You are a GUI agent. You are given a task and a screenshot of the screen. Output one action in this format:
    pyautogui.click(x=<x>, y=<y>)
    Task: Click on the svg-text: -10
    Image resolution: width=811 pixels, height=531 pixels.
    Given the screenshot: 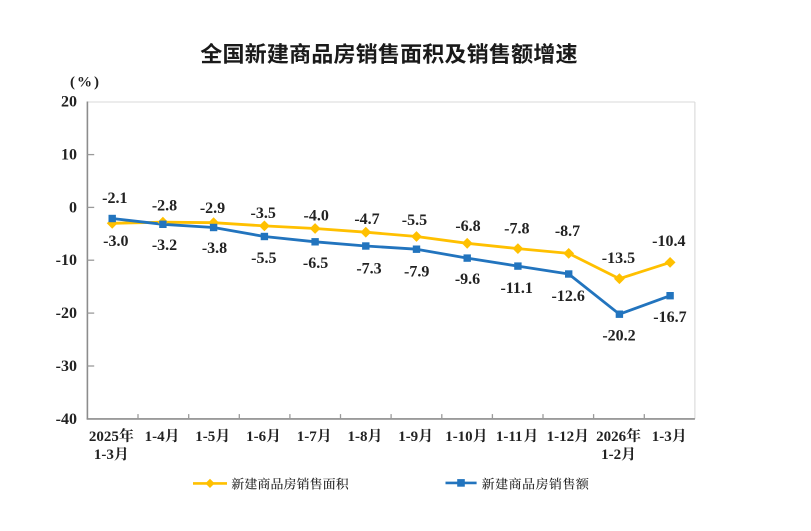 What is the action you would take?
    pyautogui.click(x=66, y=260)
    